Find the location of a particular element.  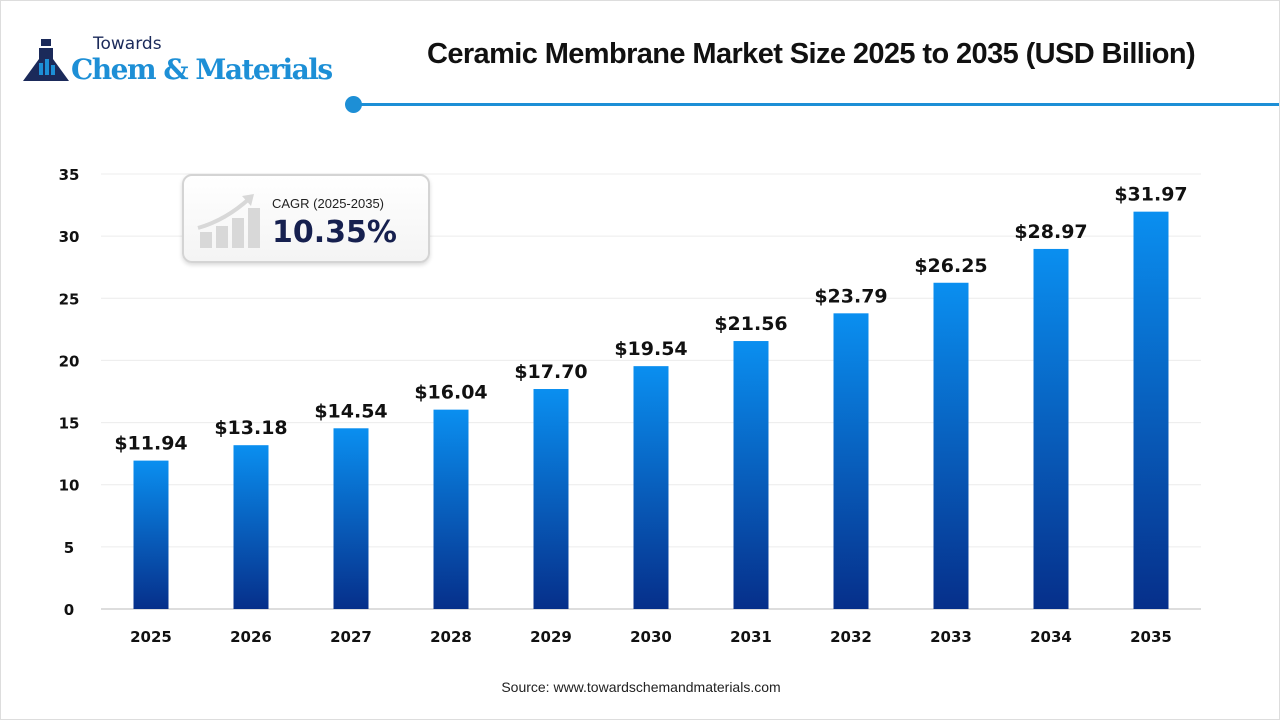

x-tick-label: 2027 is located at coordinates (351, 637).